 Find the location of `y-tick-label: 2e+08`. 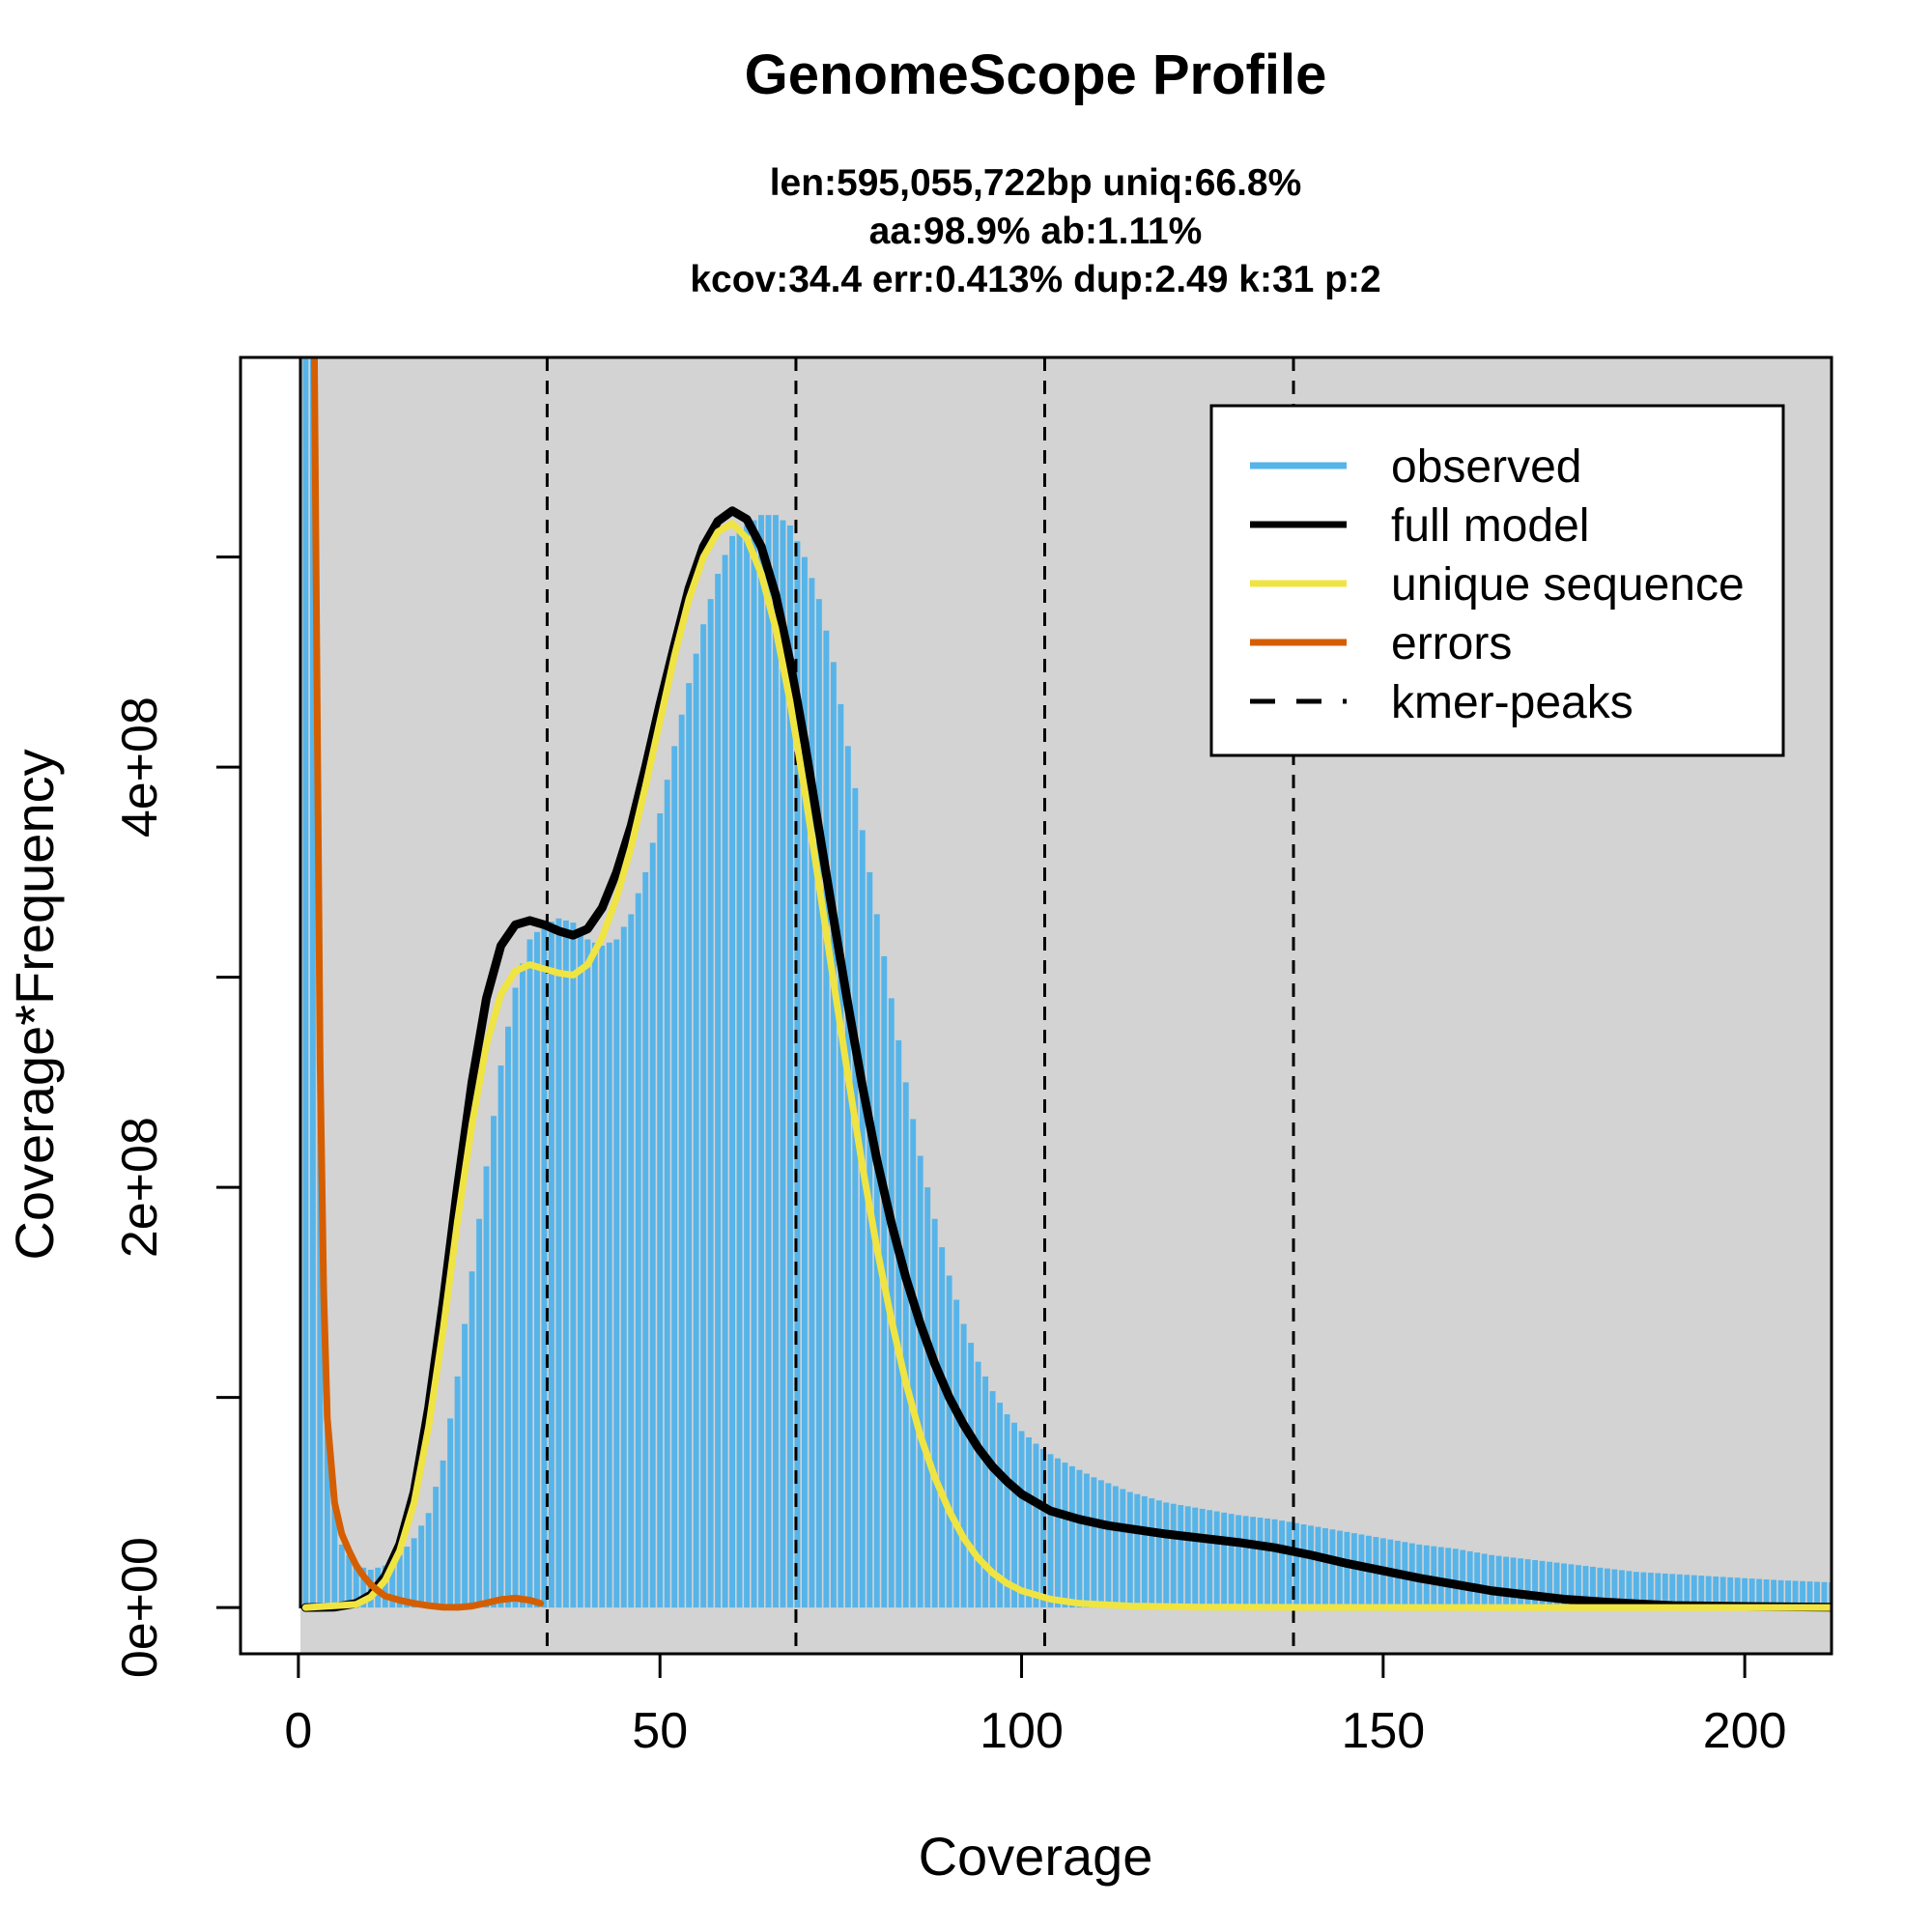

y-tick-label: 2e+08 is located at coordinates (140, 1187).